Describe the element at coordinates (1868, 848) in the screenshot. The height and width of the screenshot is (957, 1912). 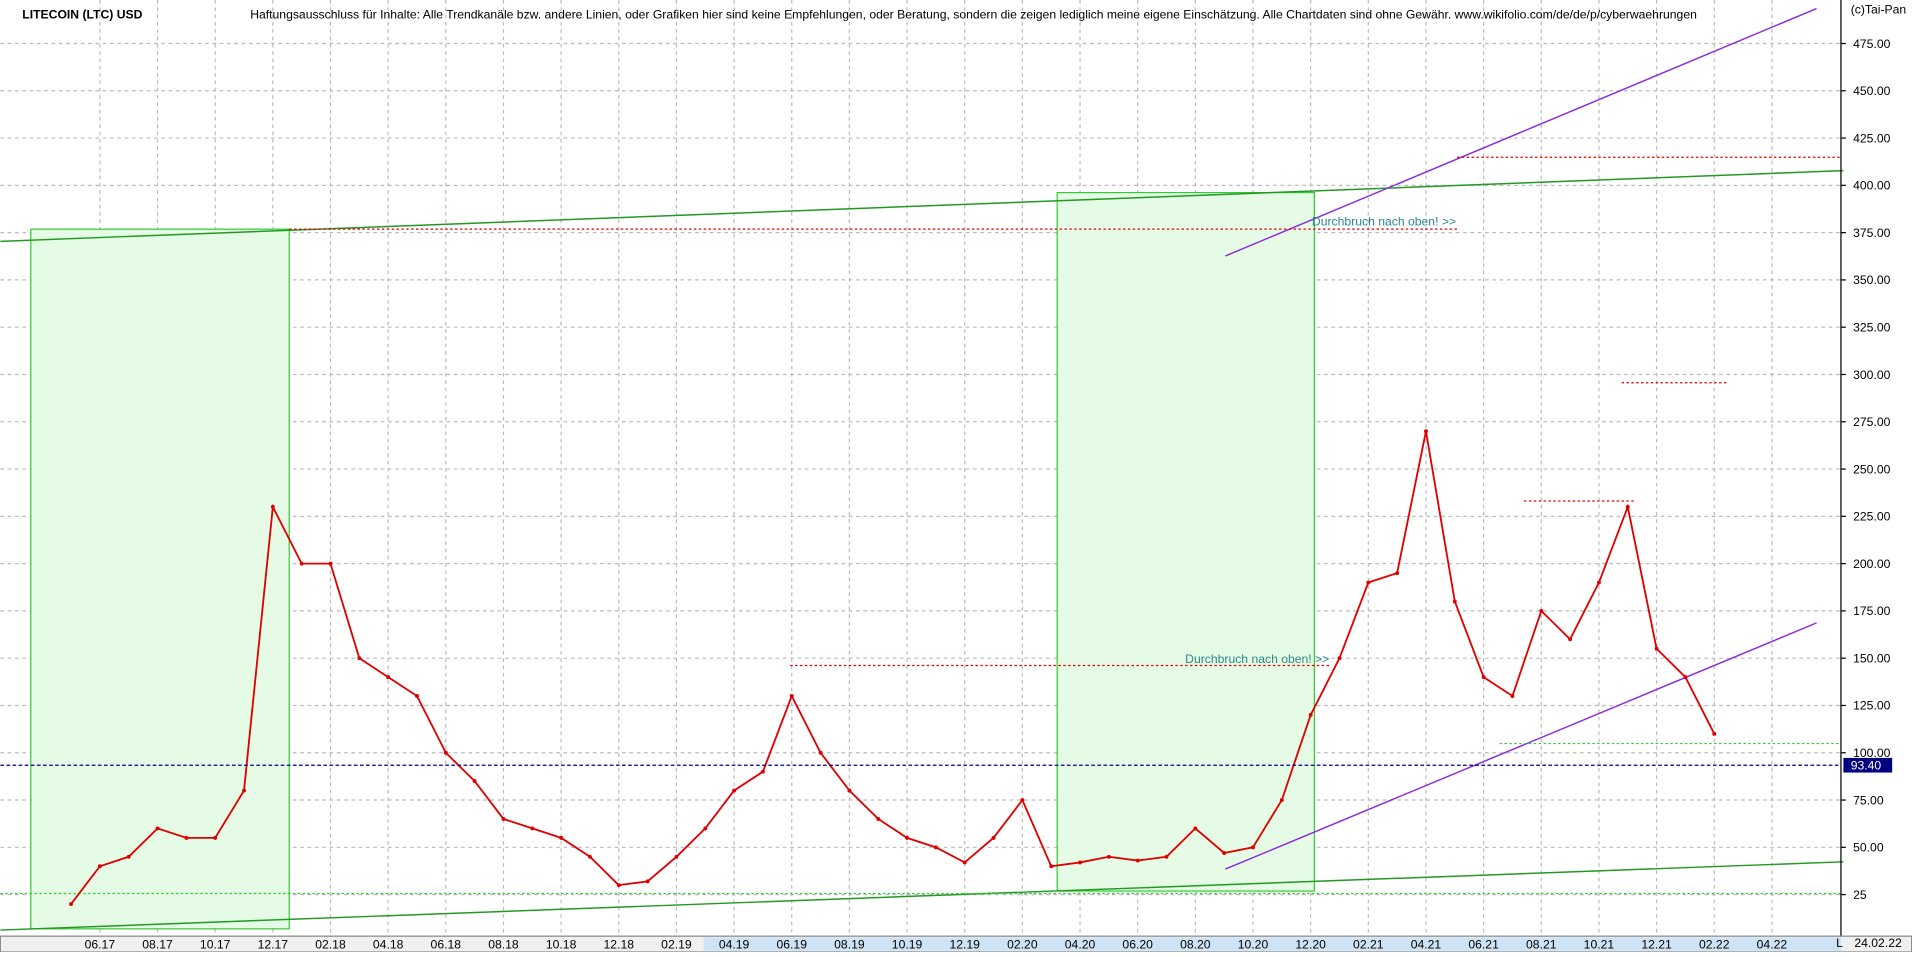
I see `y-tick-label: 50.00` at that location.